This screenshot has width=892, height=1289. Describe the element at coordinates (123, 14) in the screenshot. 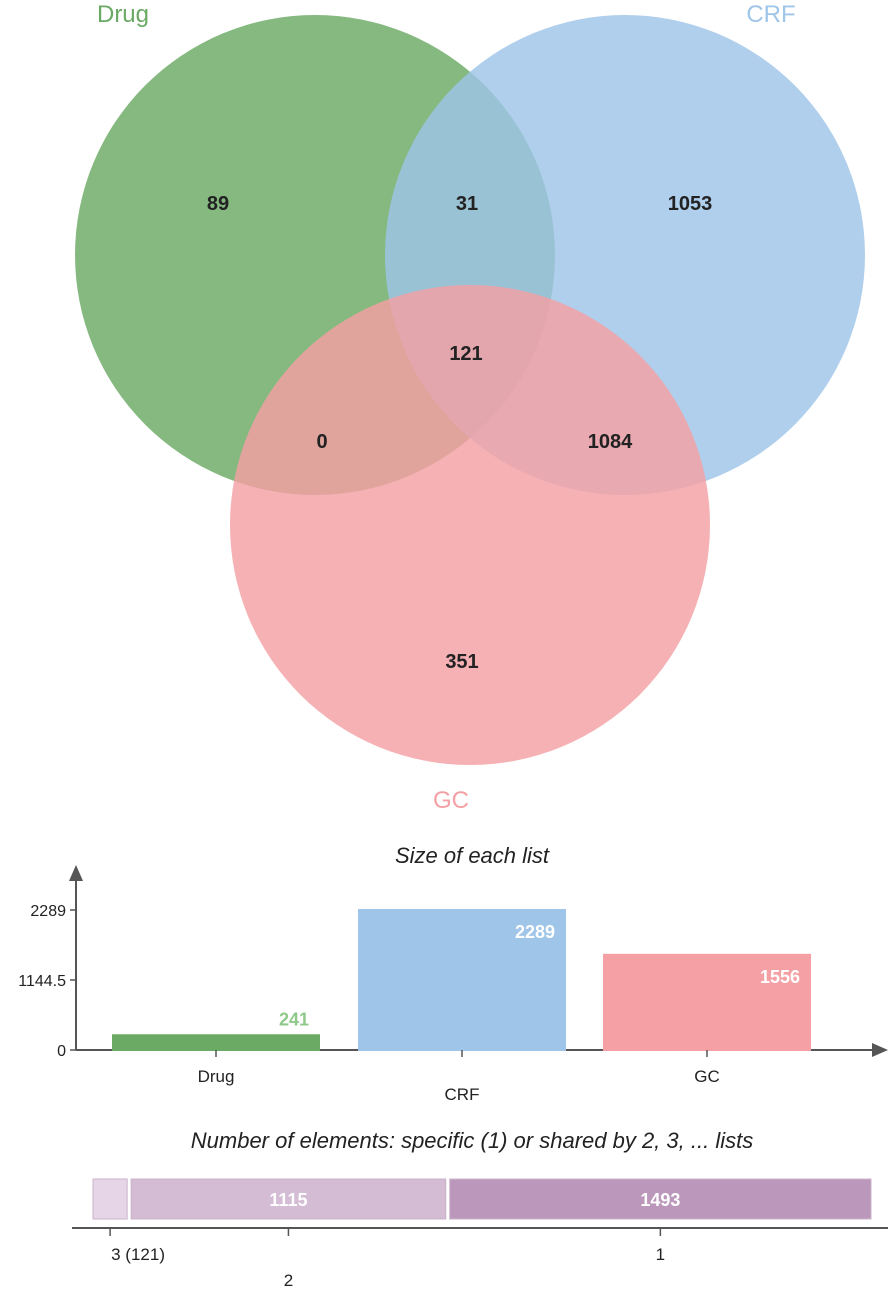

I see `venn-set-label-drug: Drug` at that location.